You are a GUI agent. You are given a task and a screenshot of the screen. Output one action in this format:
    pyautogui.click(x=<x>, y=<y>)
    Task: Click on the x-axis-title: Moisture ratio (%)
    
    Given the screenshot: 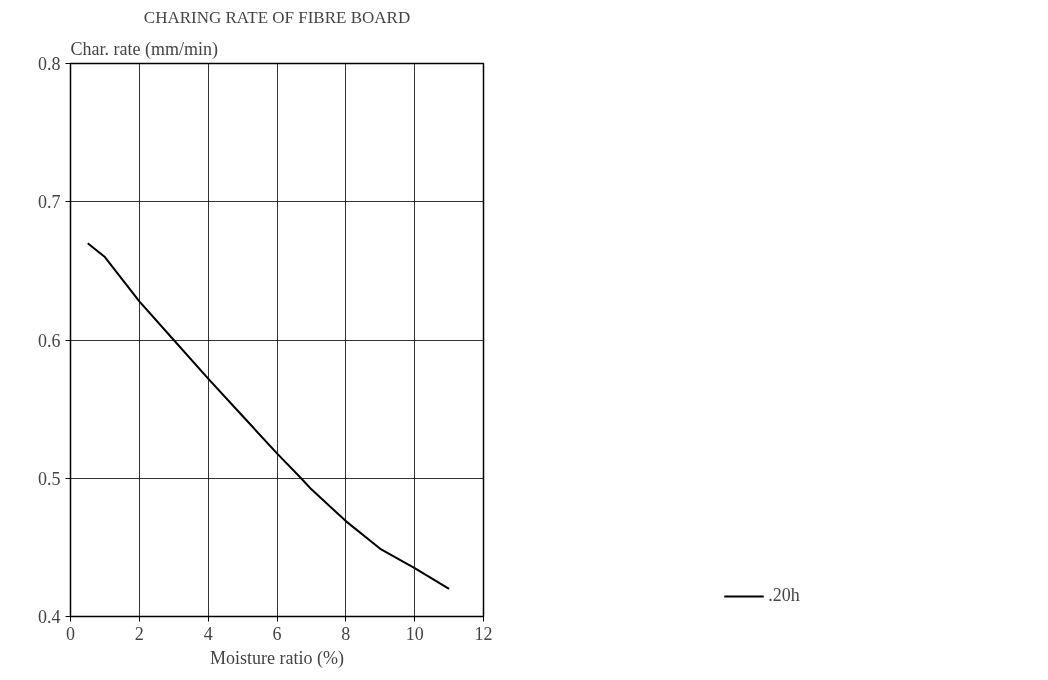 What is the action you would take?
    pyautogui.click(x=277, y=658)
    